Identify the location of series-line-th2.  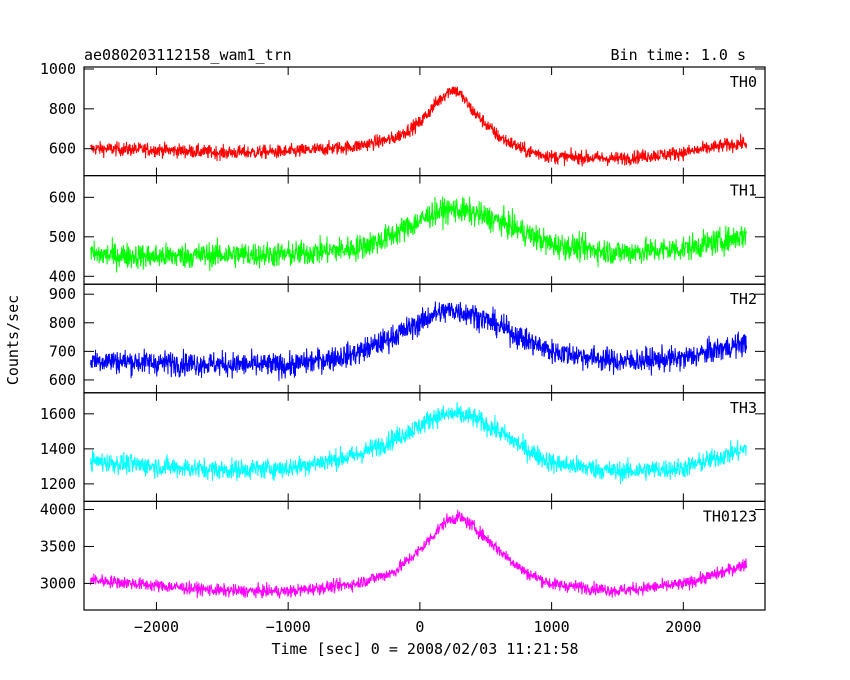
(419, 341).